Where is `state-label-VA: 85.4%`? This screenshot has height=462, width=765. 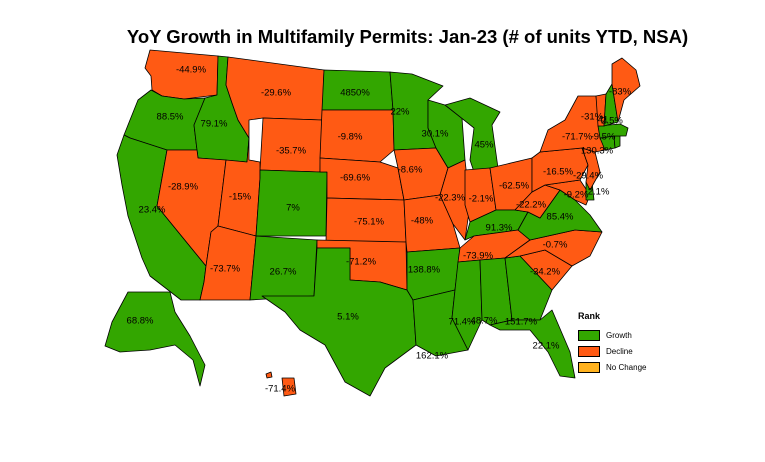
state-label-VA: 85.4% is located at coordinates (560, 217).